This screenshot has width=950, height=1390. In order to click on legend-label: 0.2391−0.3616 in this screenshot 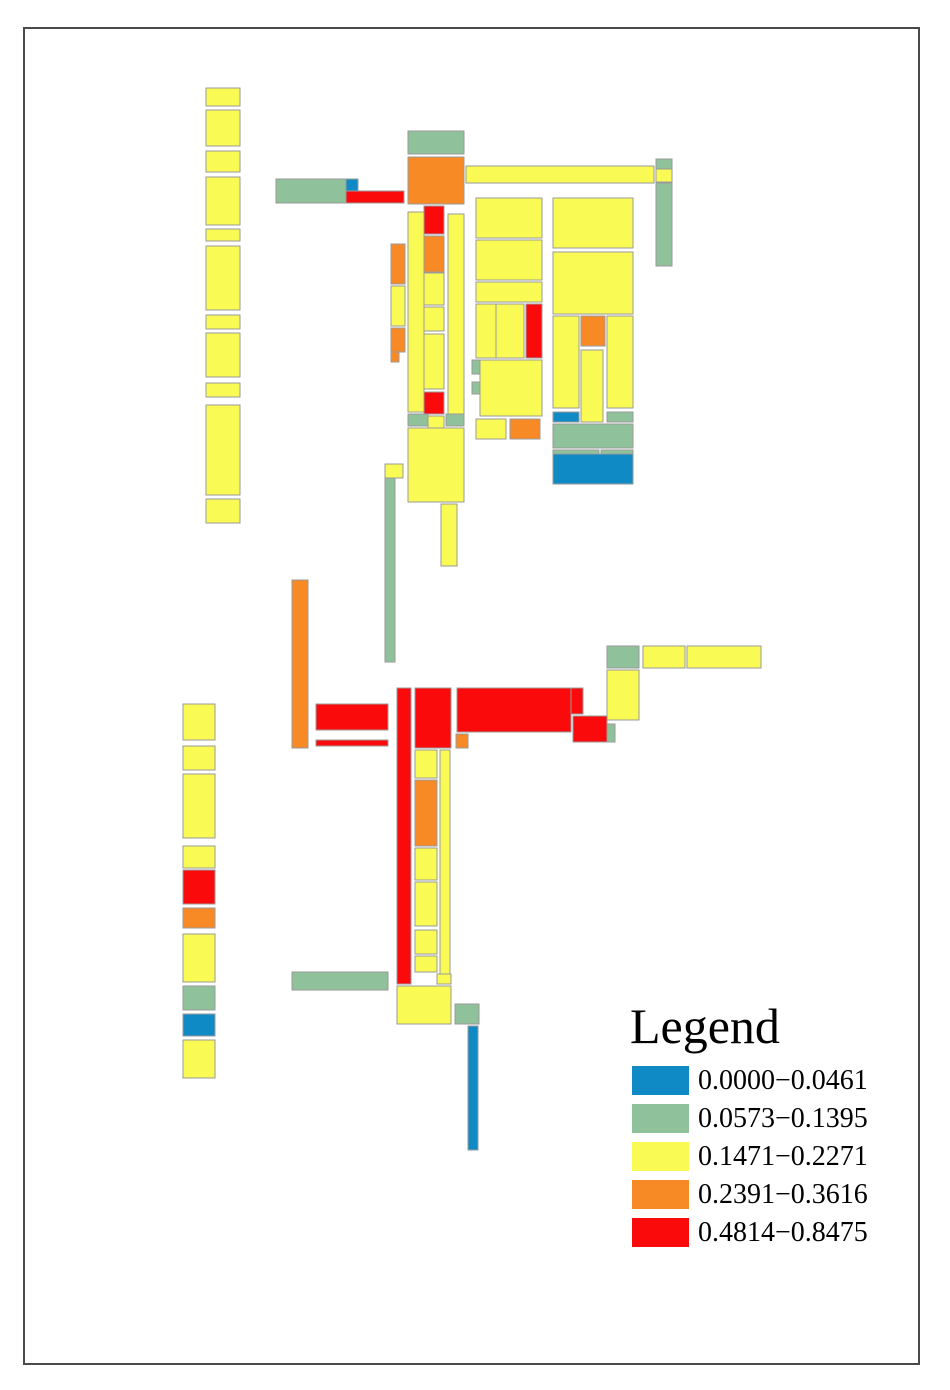, I will do `click(783, 1194)`.